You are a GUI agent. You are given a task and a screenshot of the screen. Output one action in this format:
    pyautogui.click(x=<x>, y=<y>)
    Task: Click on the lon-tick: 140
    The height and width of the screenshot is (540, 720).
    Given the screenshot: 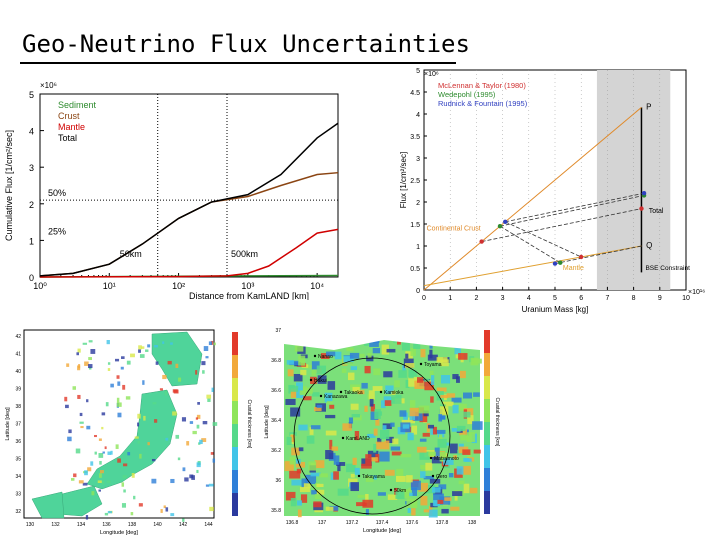 What is the action you would take?
    pyautogui.click(x=157, y=525)
    